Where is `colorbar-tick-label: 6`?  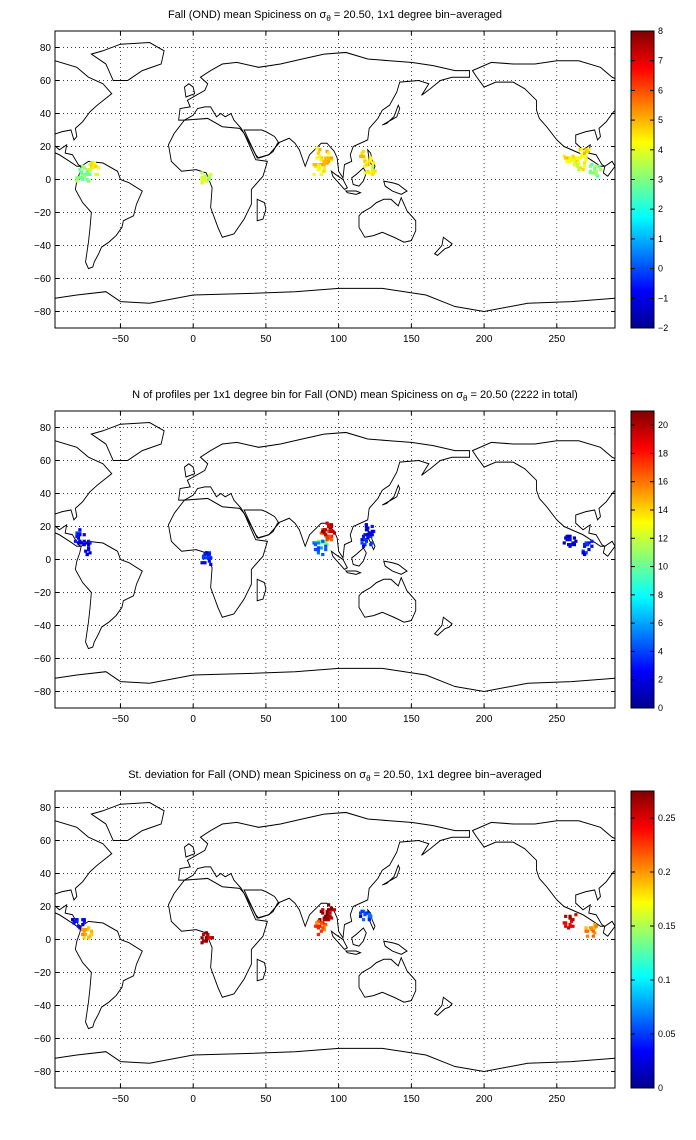
colorbar-tick-label: 6 is located at coordinates (660, 90).